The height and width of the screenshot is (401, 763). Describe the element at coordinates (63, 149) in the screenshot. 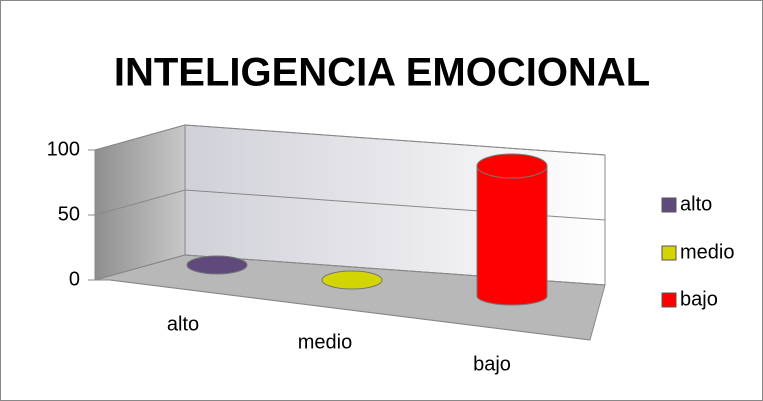

I see `y-tick-label: 100` at that location.